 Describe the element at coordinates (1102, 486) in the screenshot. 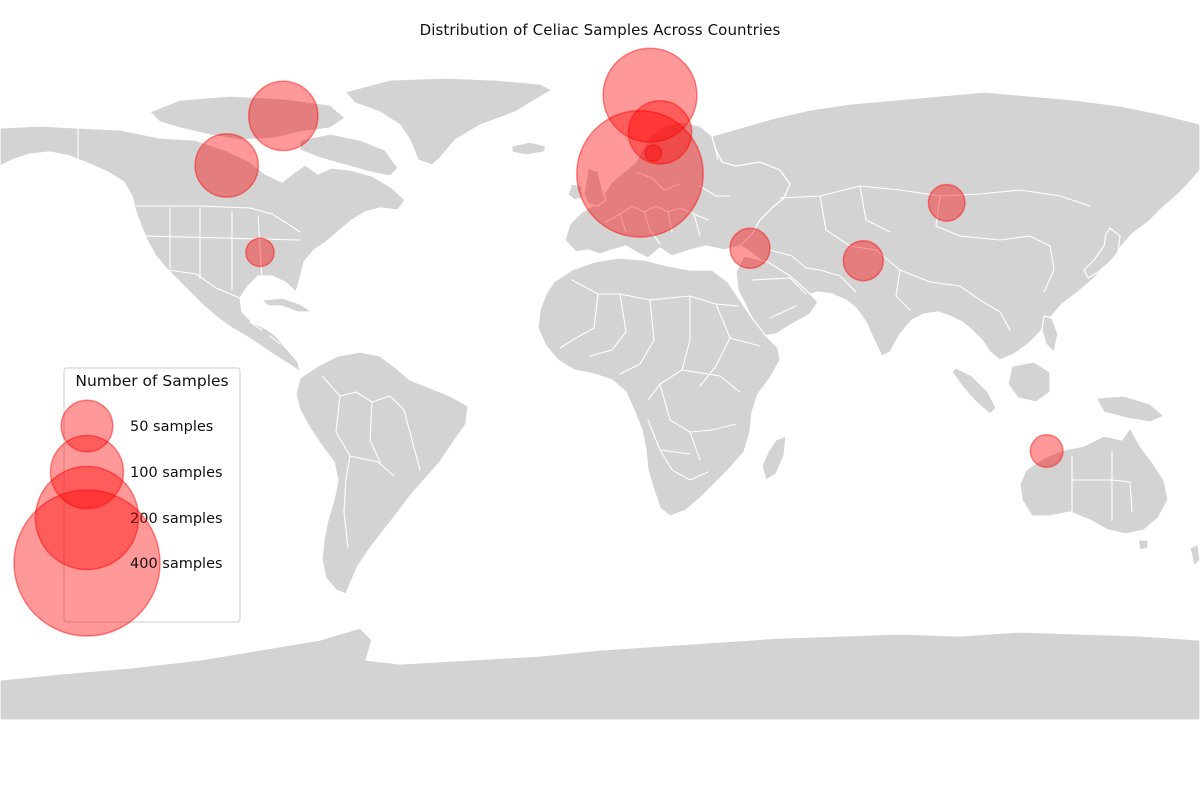

I see `border-australia` at that location.